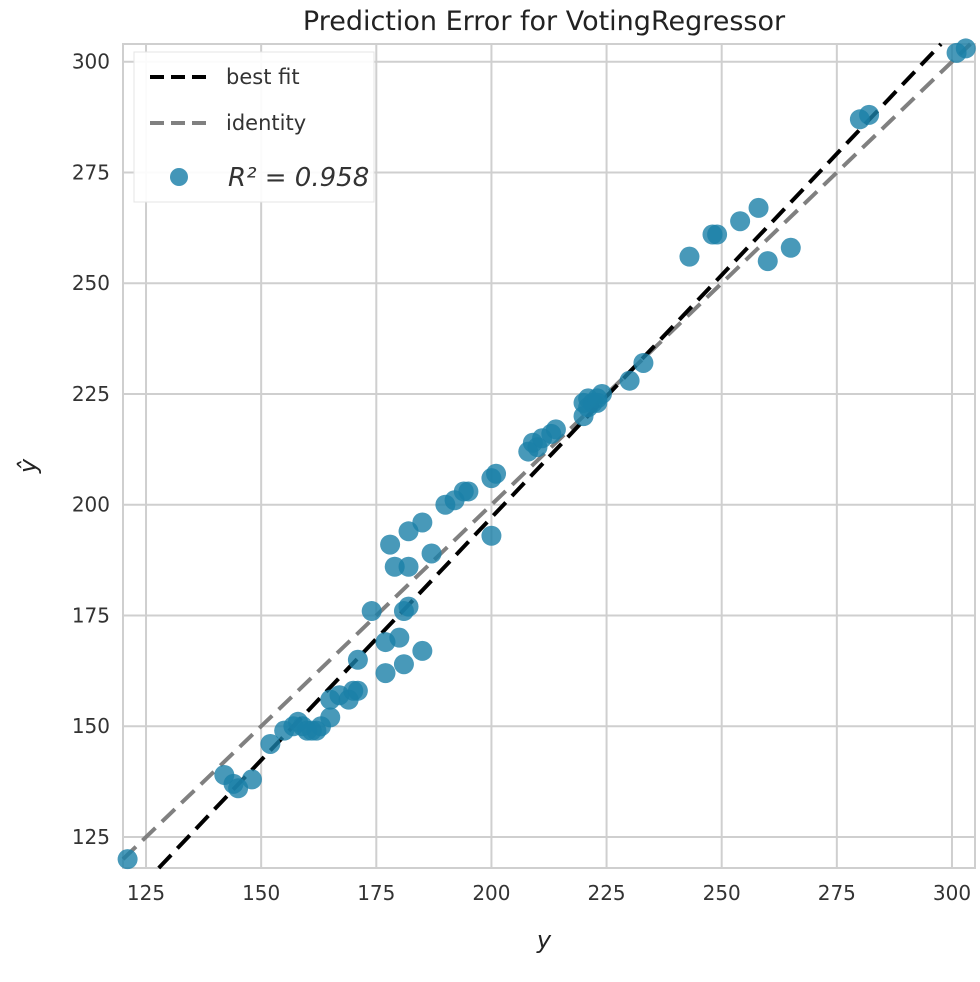 The height and width of the screenshot is (982, 980). What do you see at coordinates (266, 123) in the screenshot?
I see `legend-identity-label: identity` at bounding box center [266, 123].